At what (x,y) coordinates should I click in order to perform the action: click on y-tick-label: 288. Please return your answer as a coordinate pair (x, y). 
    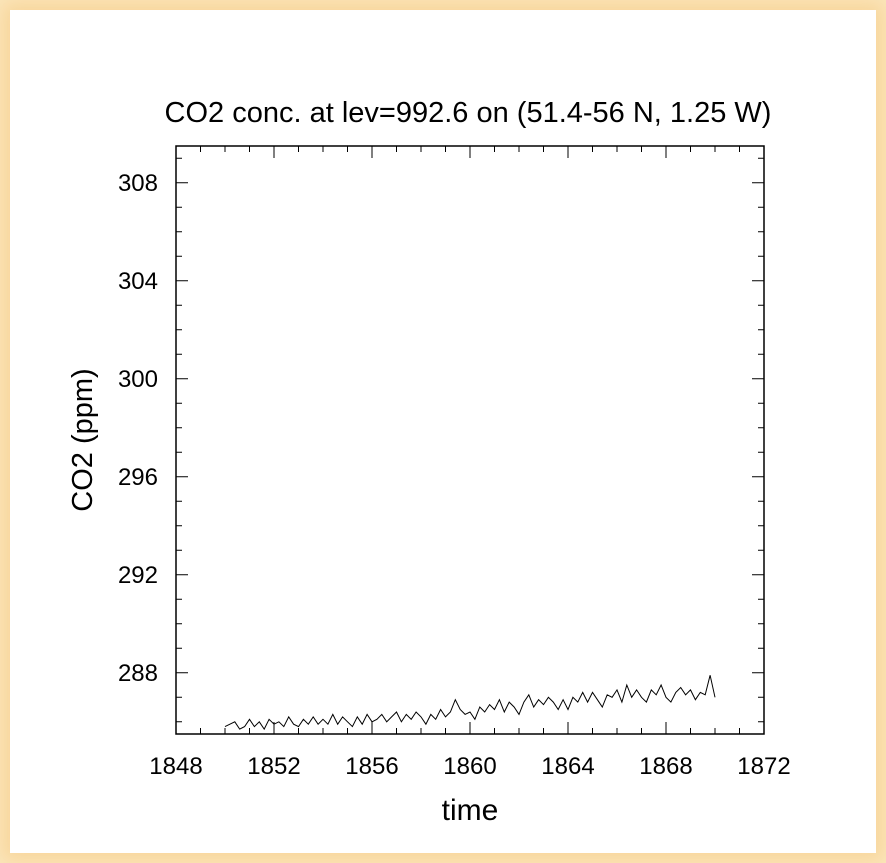
    Looking at the image, I should click on (138, 673).